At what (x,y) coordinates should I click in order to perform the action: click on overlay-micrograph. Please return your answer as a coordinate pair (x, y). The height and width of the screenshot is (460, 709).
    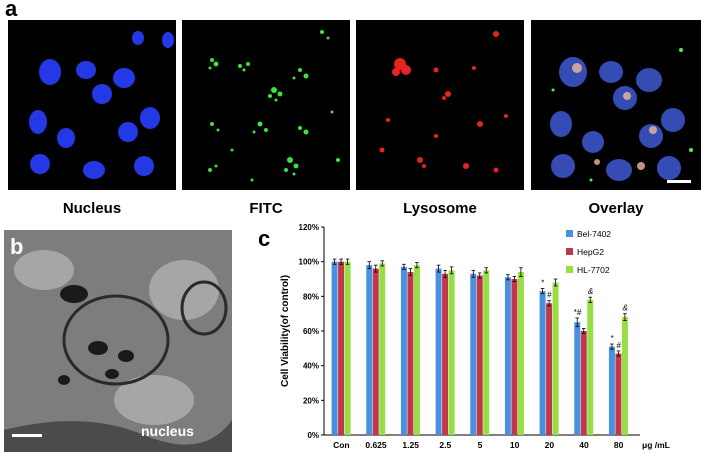
    Looking at the image, I should click on (616, 105).